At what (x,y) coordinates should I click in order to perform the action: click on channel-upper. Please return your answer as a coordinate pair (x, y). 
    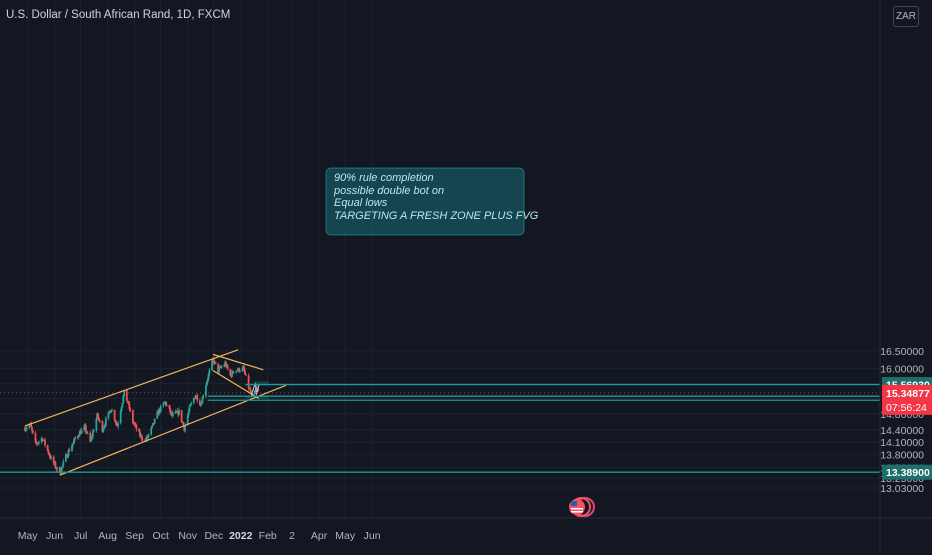
    Looking at the image, I should click on (131, 388).